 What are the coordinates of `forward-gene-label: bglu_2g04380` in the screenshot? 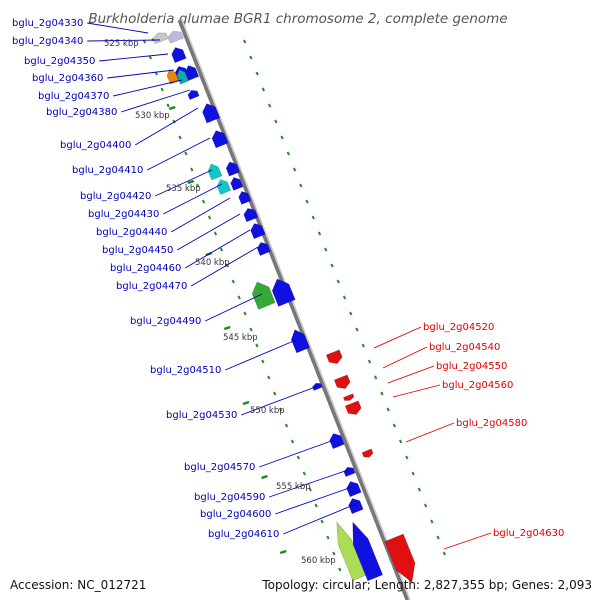 It's located at (81, 112).